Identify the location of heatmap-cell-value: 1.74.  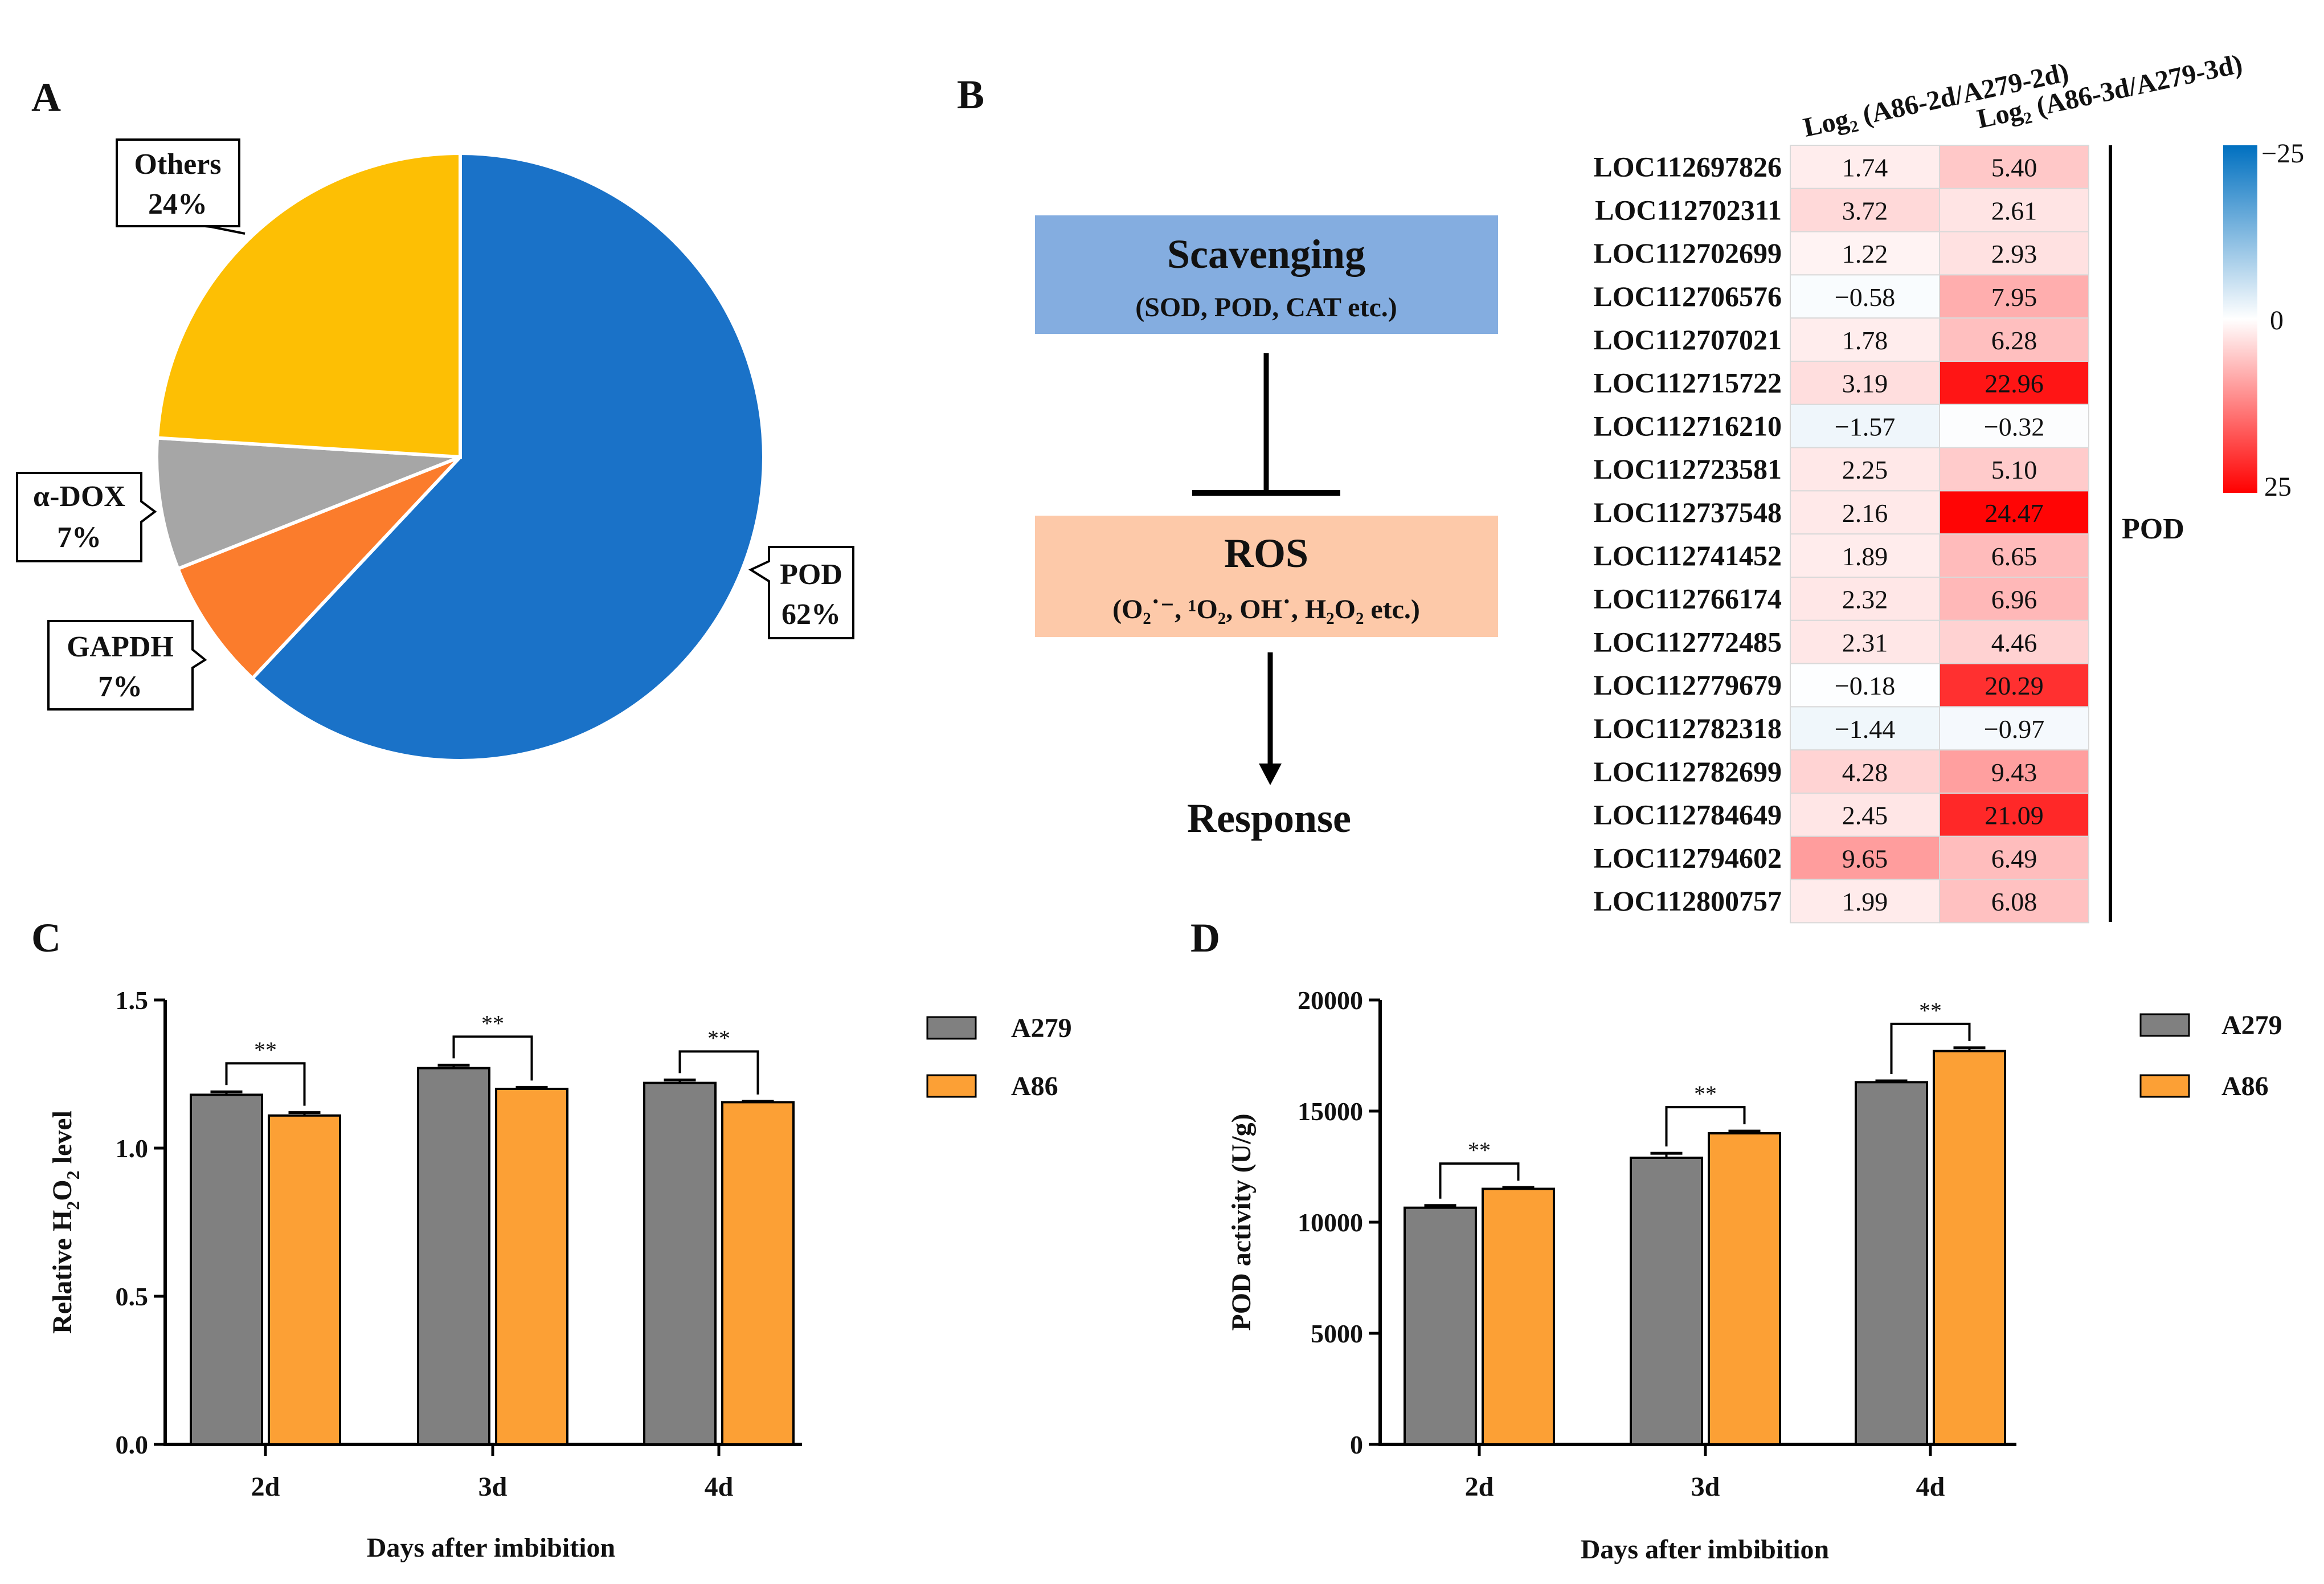
(1865, 167).